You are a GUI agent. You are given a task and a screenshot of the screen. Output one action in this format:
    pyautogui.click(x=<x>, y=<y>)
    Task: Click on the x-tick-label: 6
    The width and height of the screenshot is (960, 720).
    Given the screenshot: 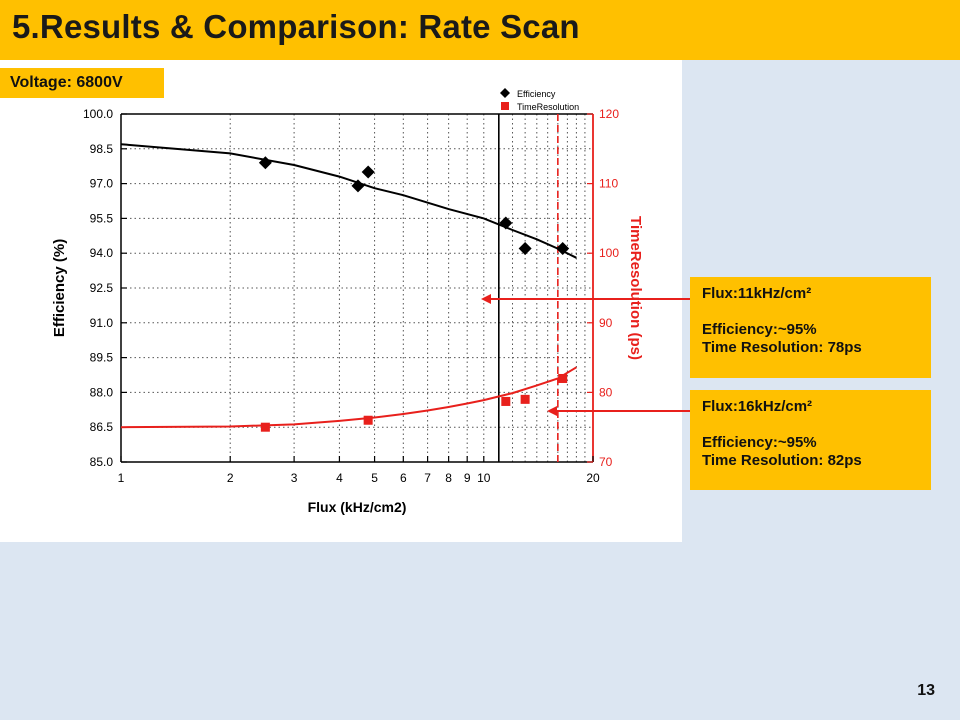 What is the action you would take?
    pyautogui.click(x=403, y=478)
    